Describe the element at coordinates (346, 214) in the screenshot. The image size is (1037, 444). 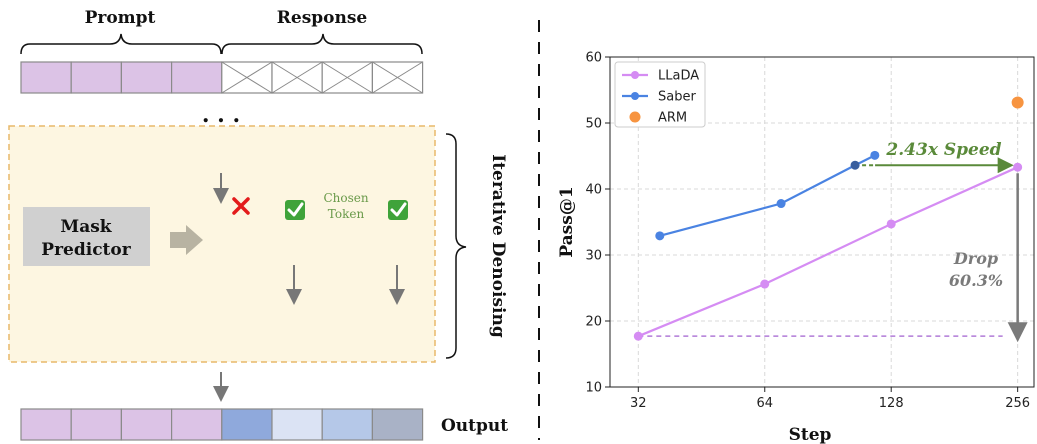
I see `chosen-line2: Token` at that location.